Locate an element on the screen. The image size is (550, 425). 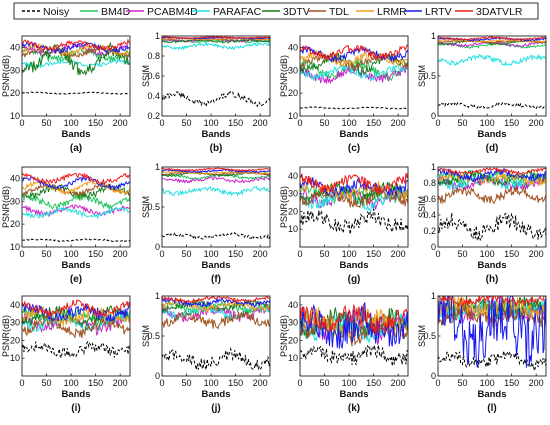
panel-caption: (a) is located at coordinates (76, 148).